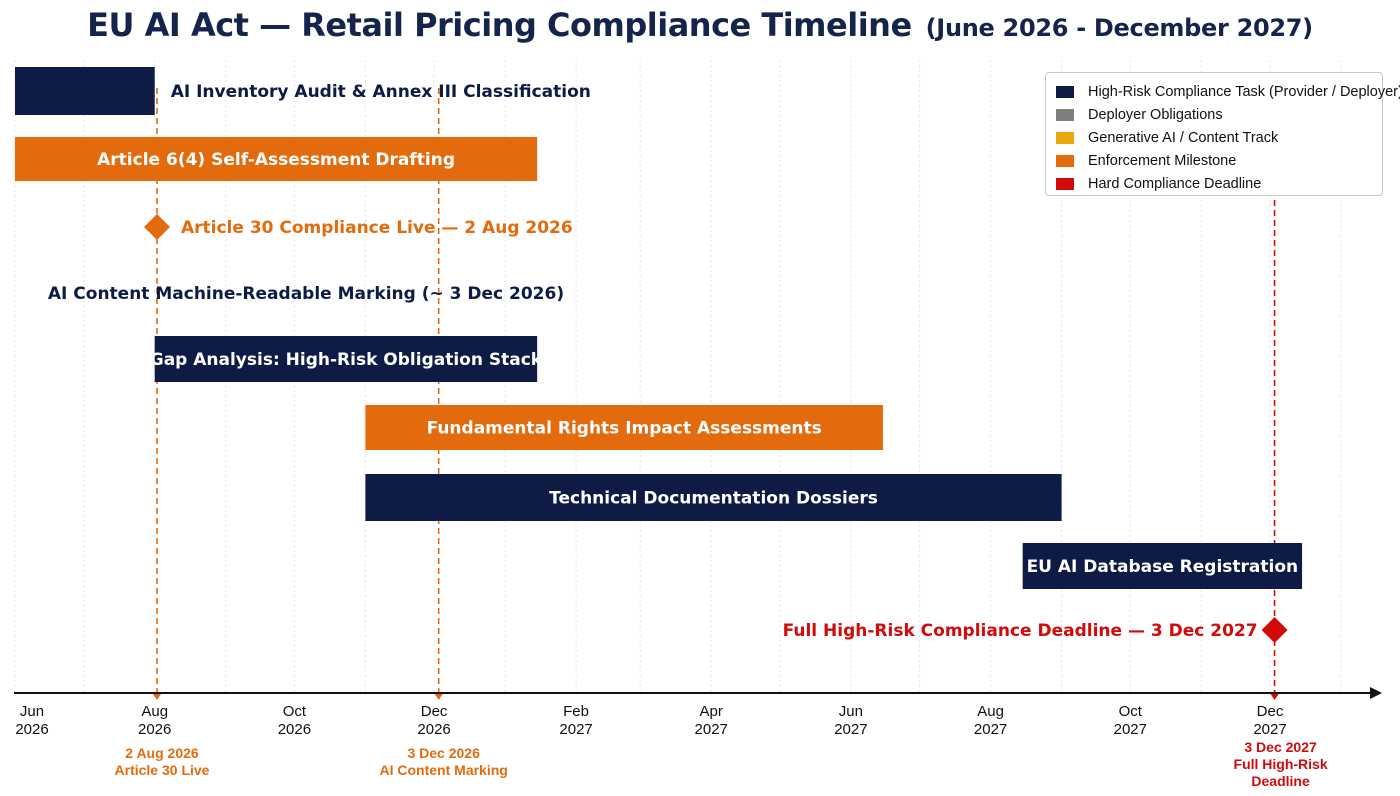 This screenshot has width=1400, height=796. I want to click on title-subtitle: (June 2026 - December 2027), so click(1119, 28).